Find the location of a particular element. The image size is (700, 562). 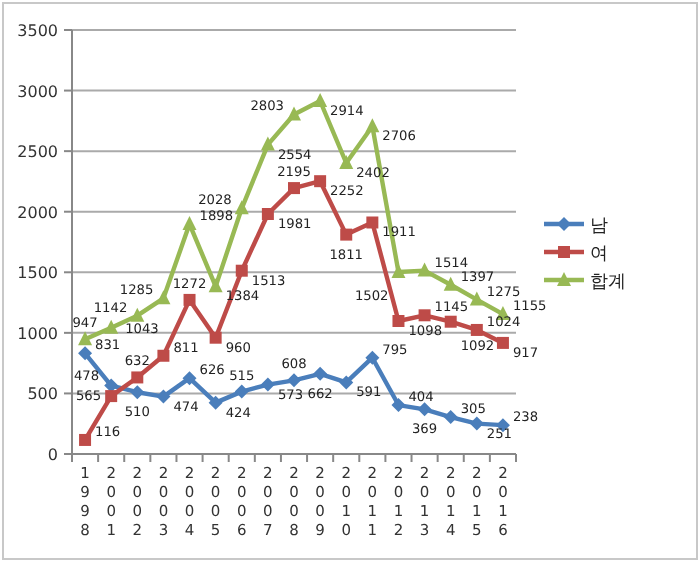

y-tick-label: 1500 is located at coordinates (37, 273).